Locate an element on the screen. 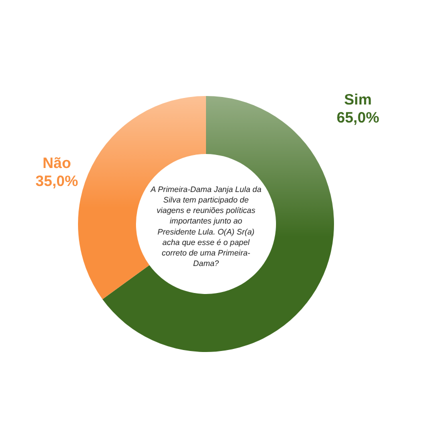  slice-label: Sim is located at coordinates (358, 100).